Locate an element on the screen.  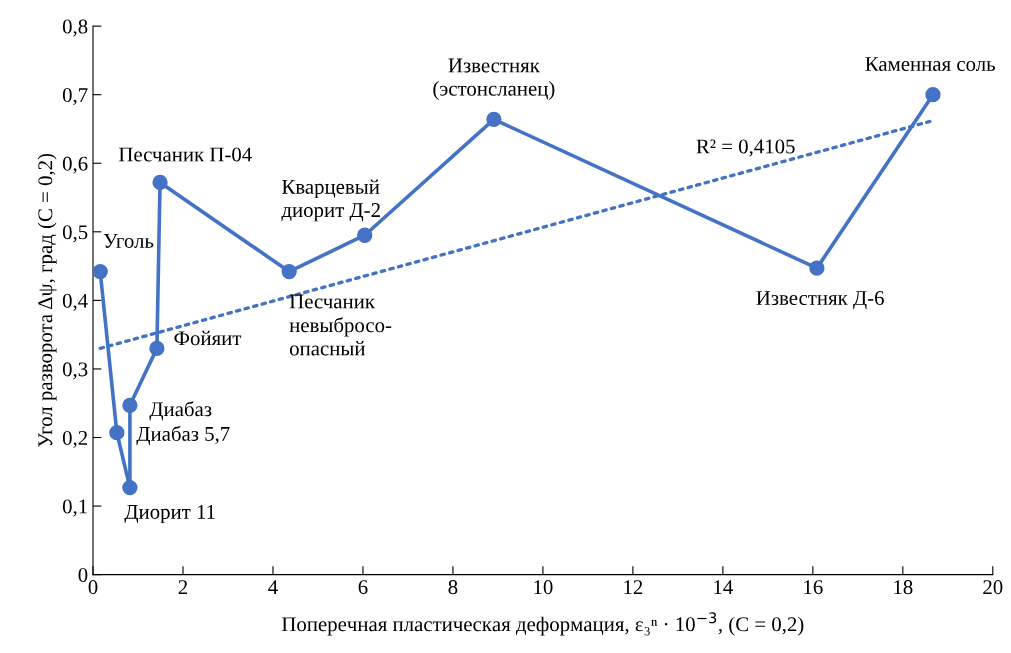
annotation: Диабаз is located at coordinates (180, 411).